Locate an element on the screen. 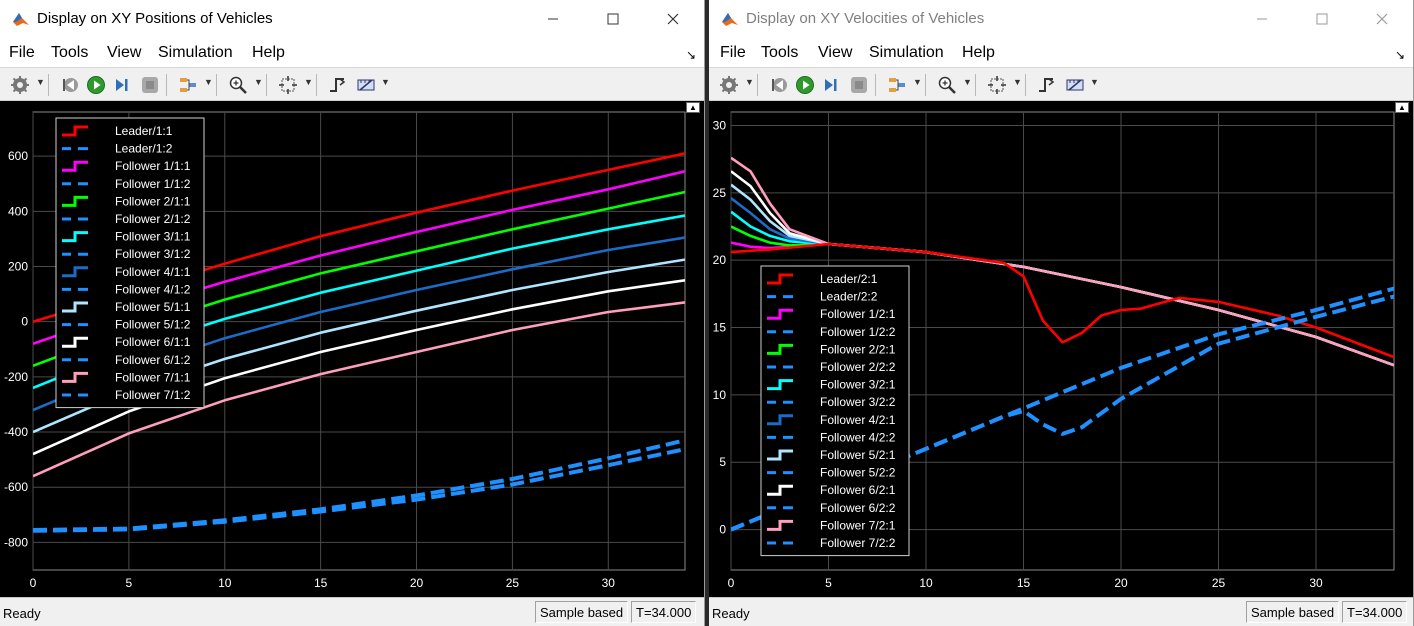 The width and height of the screenshot is (1414, 626). legend-label: Follower 1/2:2 is located at coordinates (858, 332).